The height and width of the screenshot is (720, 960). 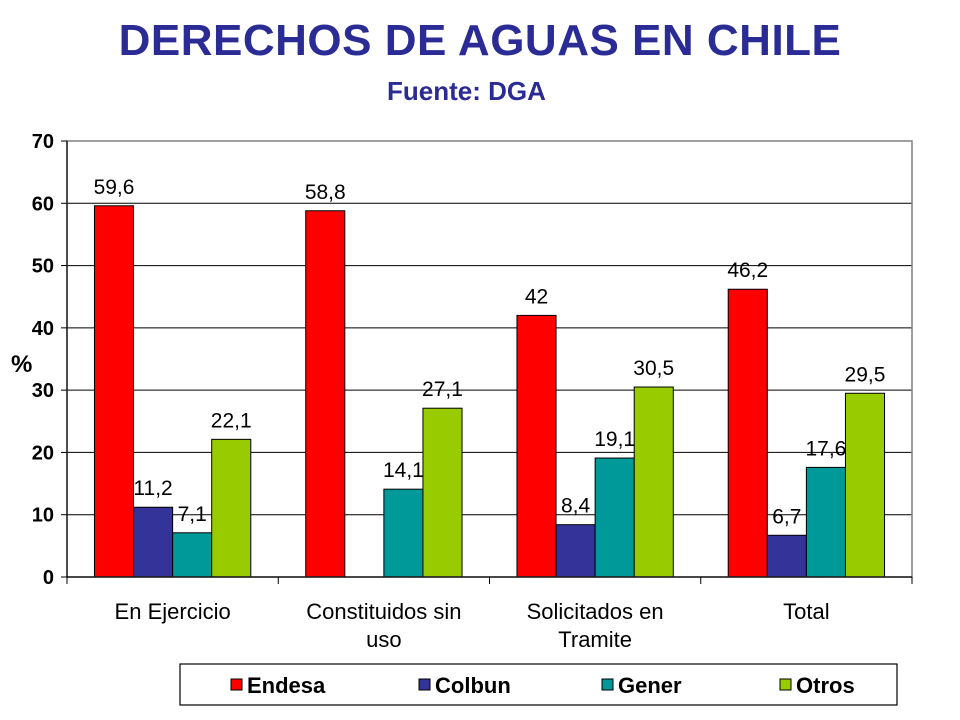 What do you see at coordinates (403, 470) in the screenshot?
I see `data-label: 14,1` at bounding box center [403, 470].